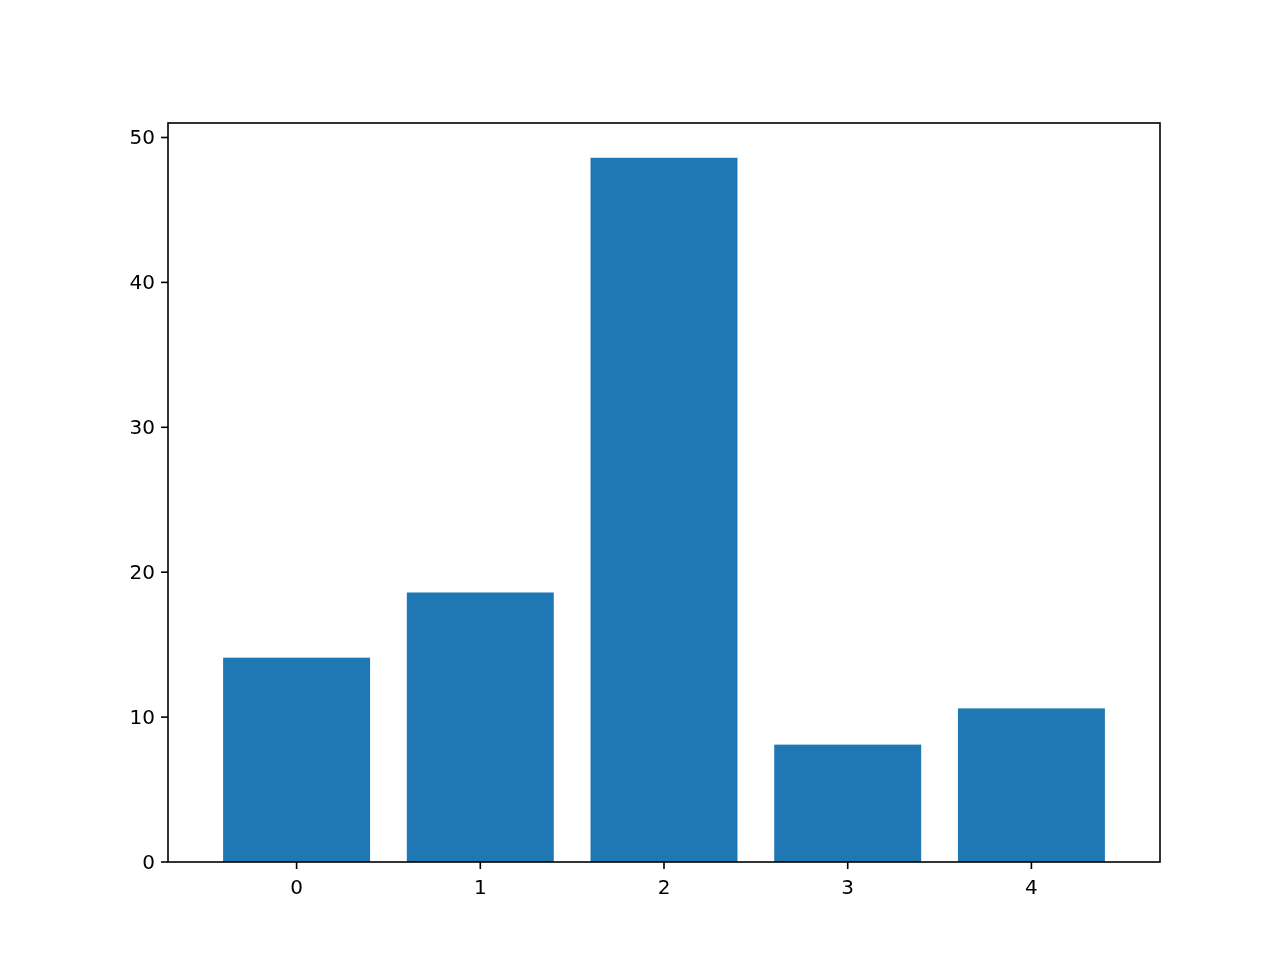 This screenshot has width=1280, height=960. I want to click on x-tick-label: 2, so click(664, 887).